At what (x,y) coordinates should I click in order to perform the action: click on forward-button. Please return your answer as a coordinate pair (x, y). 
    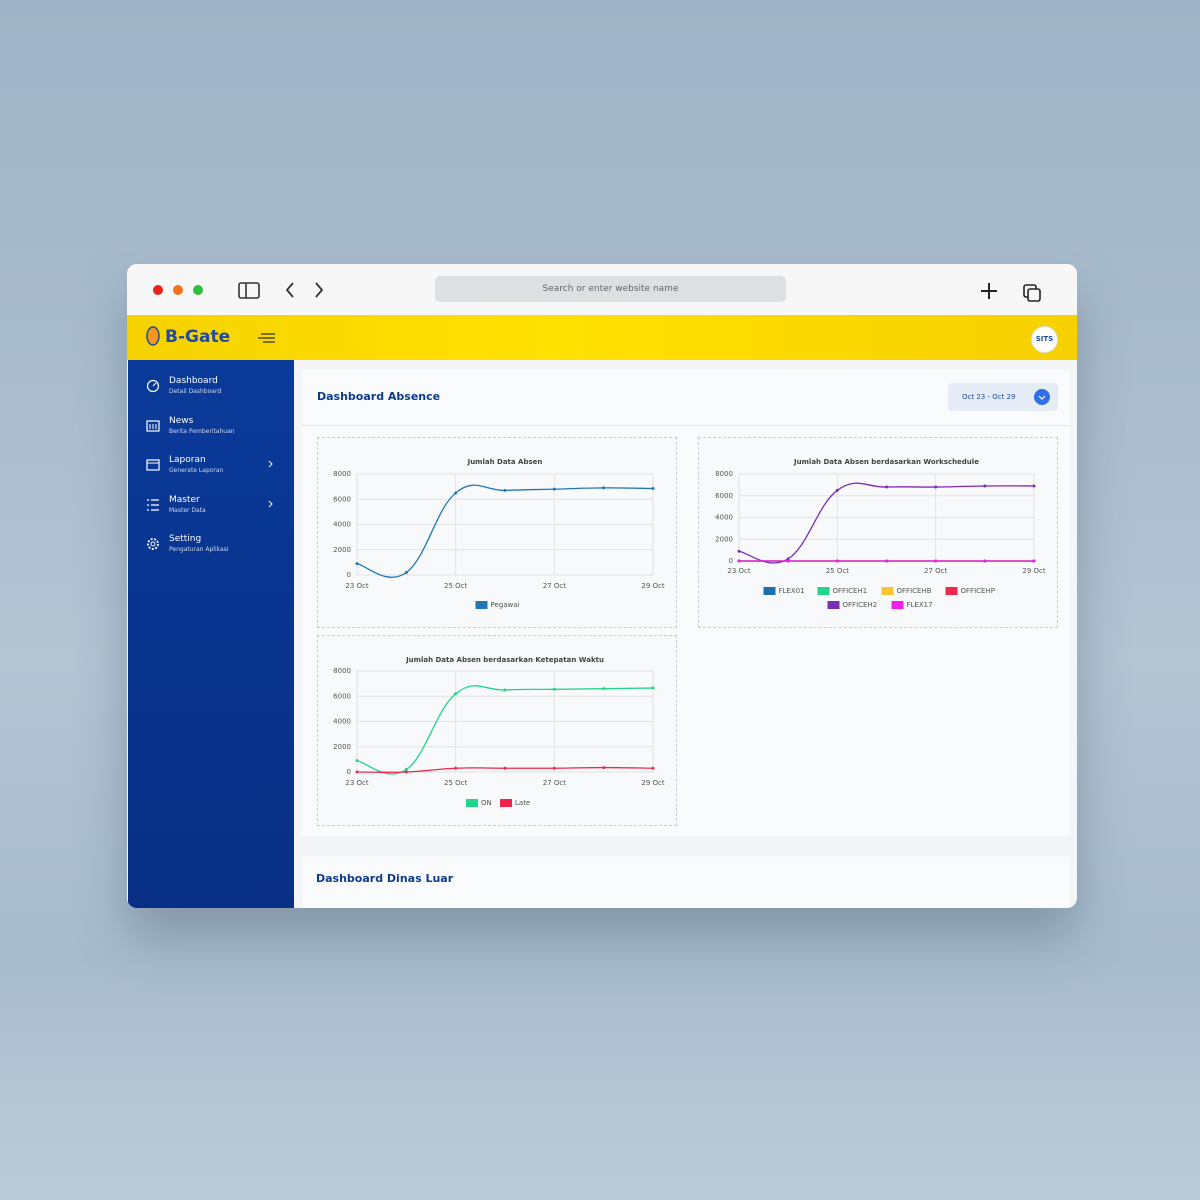
    Looking at the image, I should click on (319, 290).